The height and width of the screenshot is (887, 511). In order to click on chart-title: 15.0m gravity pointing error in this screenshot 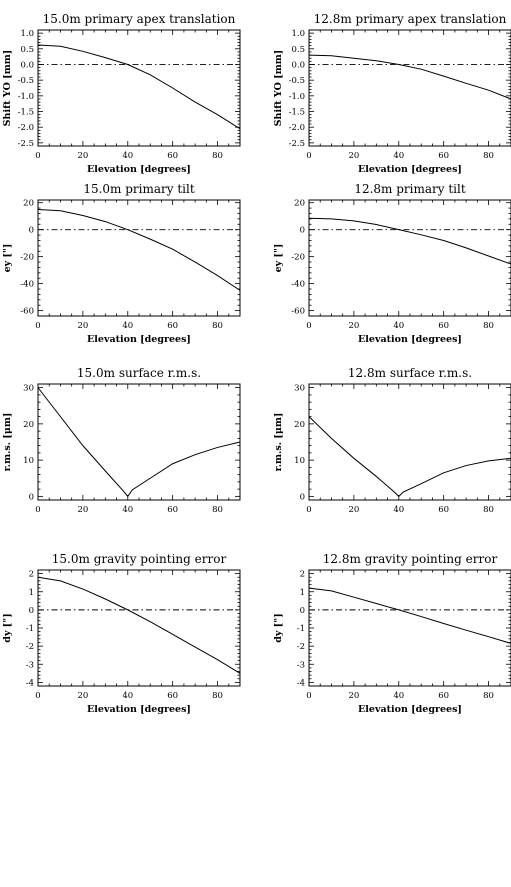, I will do `click(139, 559)`.